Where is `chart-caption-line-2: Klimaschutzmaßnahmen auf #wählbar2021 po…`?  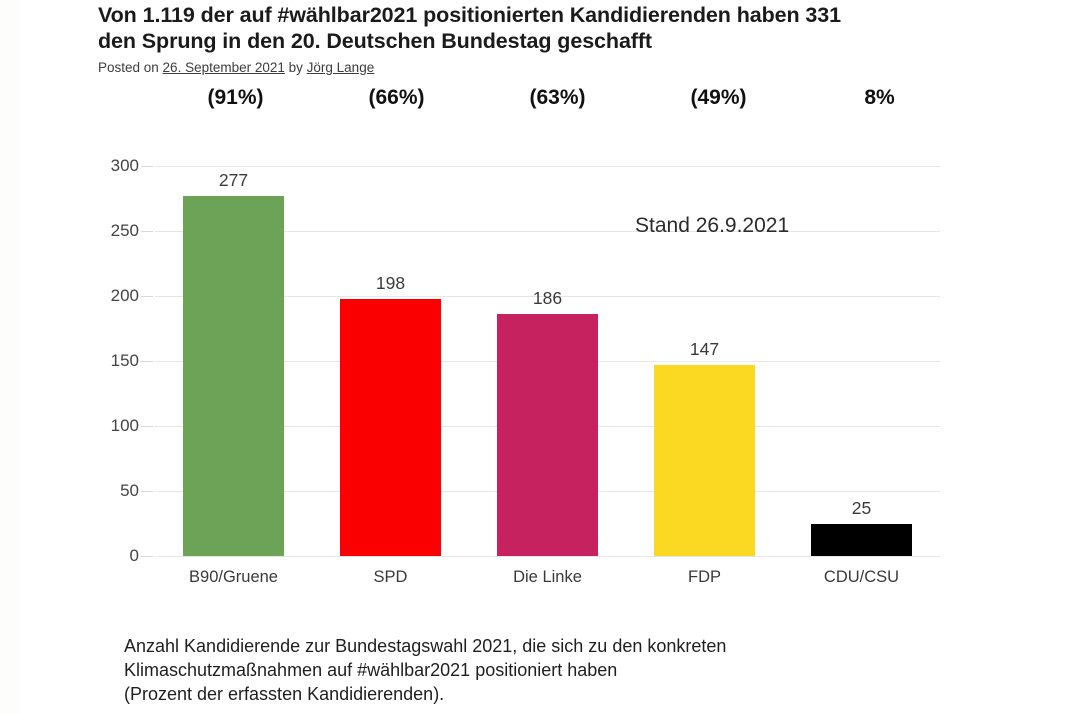
chart-caption-line-2: Klimaschutzmaßnahmen auf #wählbar2021 po… is located at coordinates (371, 670).